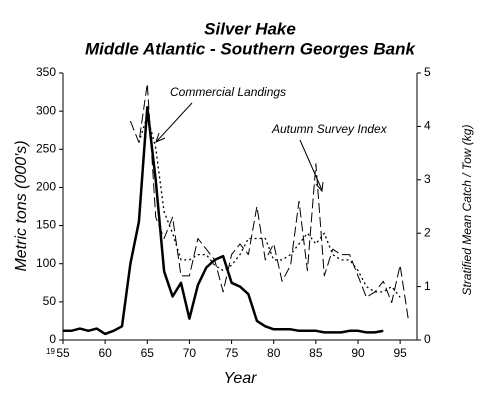  What do you see at coordinates (50, 351) in the screenshot?
I see `x-prefix: 19` at bounding box center [50, 351].